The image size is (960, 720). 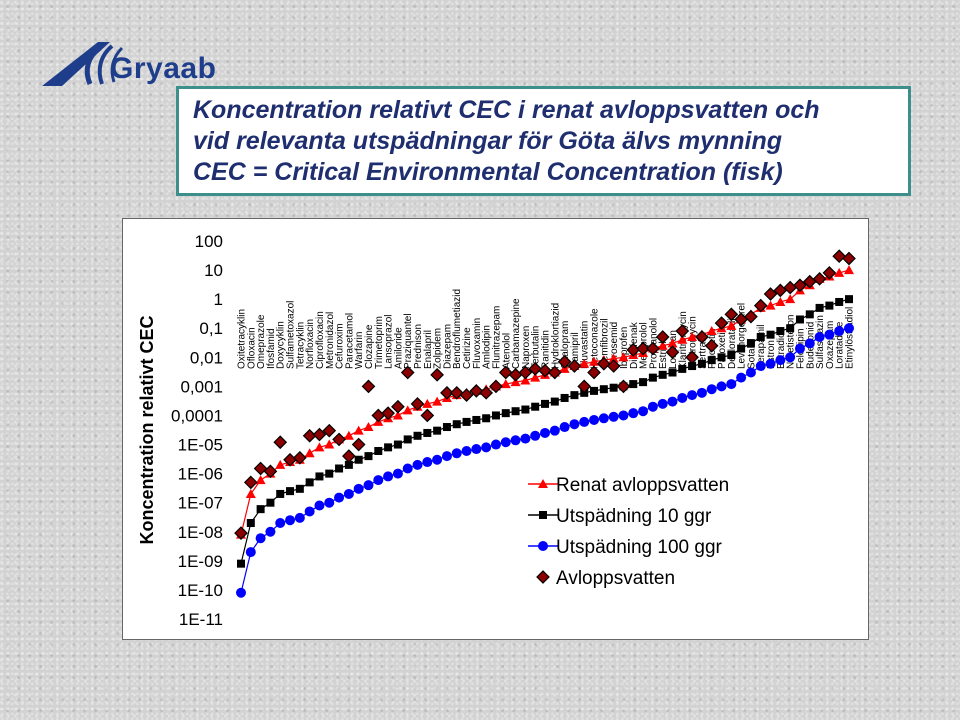 What do you see at coordinates (751, 353) in the screenshot?
I see `category-label: Sotalol` at bounding box center [751, 353].